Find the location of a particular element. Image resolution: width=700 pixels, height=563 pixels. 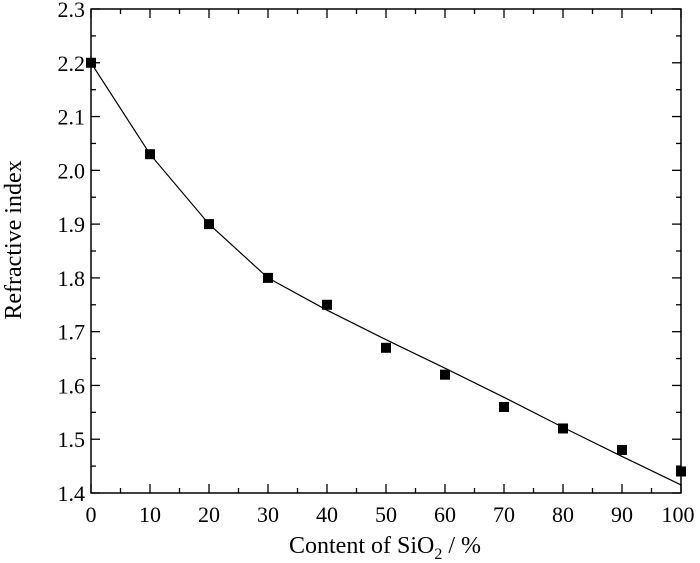

x-tick-label: 50 is located at coordinates (386, 514).